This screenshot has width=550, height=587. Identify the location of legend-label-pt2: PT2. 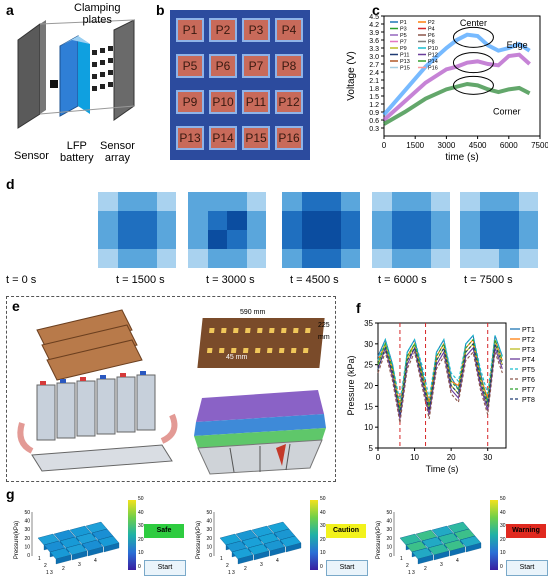
(528, 340).